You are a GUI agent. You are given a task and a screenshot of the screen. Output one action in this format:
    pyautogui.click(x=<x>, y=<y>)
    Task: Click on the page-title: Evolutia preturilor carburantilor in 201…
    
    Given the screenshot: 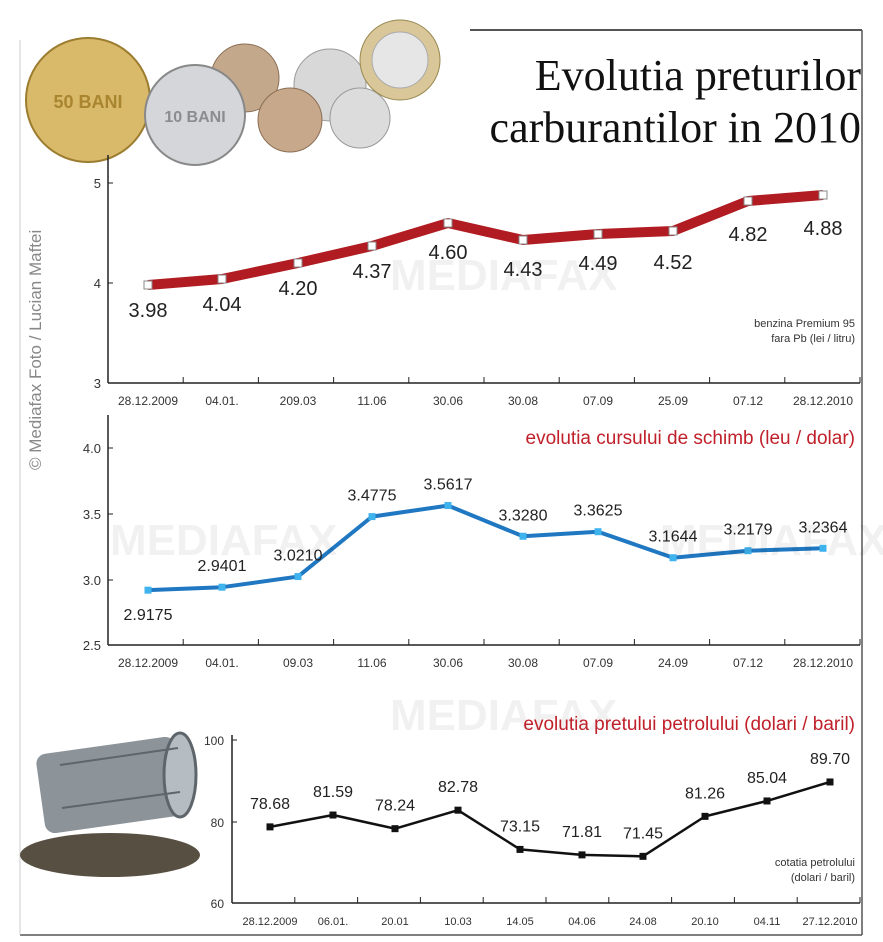 What is the action you would take?
    pyautogui.click(x=675, y=102)
    